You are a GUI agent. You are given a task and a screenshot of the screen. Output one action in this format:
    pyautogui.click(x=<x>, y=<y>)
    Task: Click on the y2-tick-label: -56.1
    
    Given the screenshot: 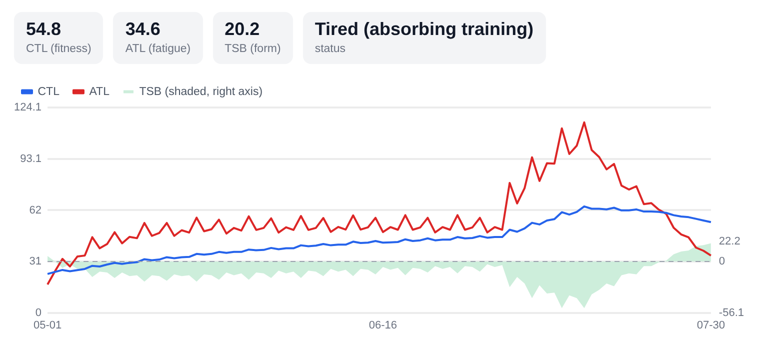 What is the action you would take?
    pyautogui.click(x=731, y=312)
    